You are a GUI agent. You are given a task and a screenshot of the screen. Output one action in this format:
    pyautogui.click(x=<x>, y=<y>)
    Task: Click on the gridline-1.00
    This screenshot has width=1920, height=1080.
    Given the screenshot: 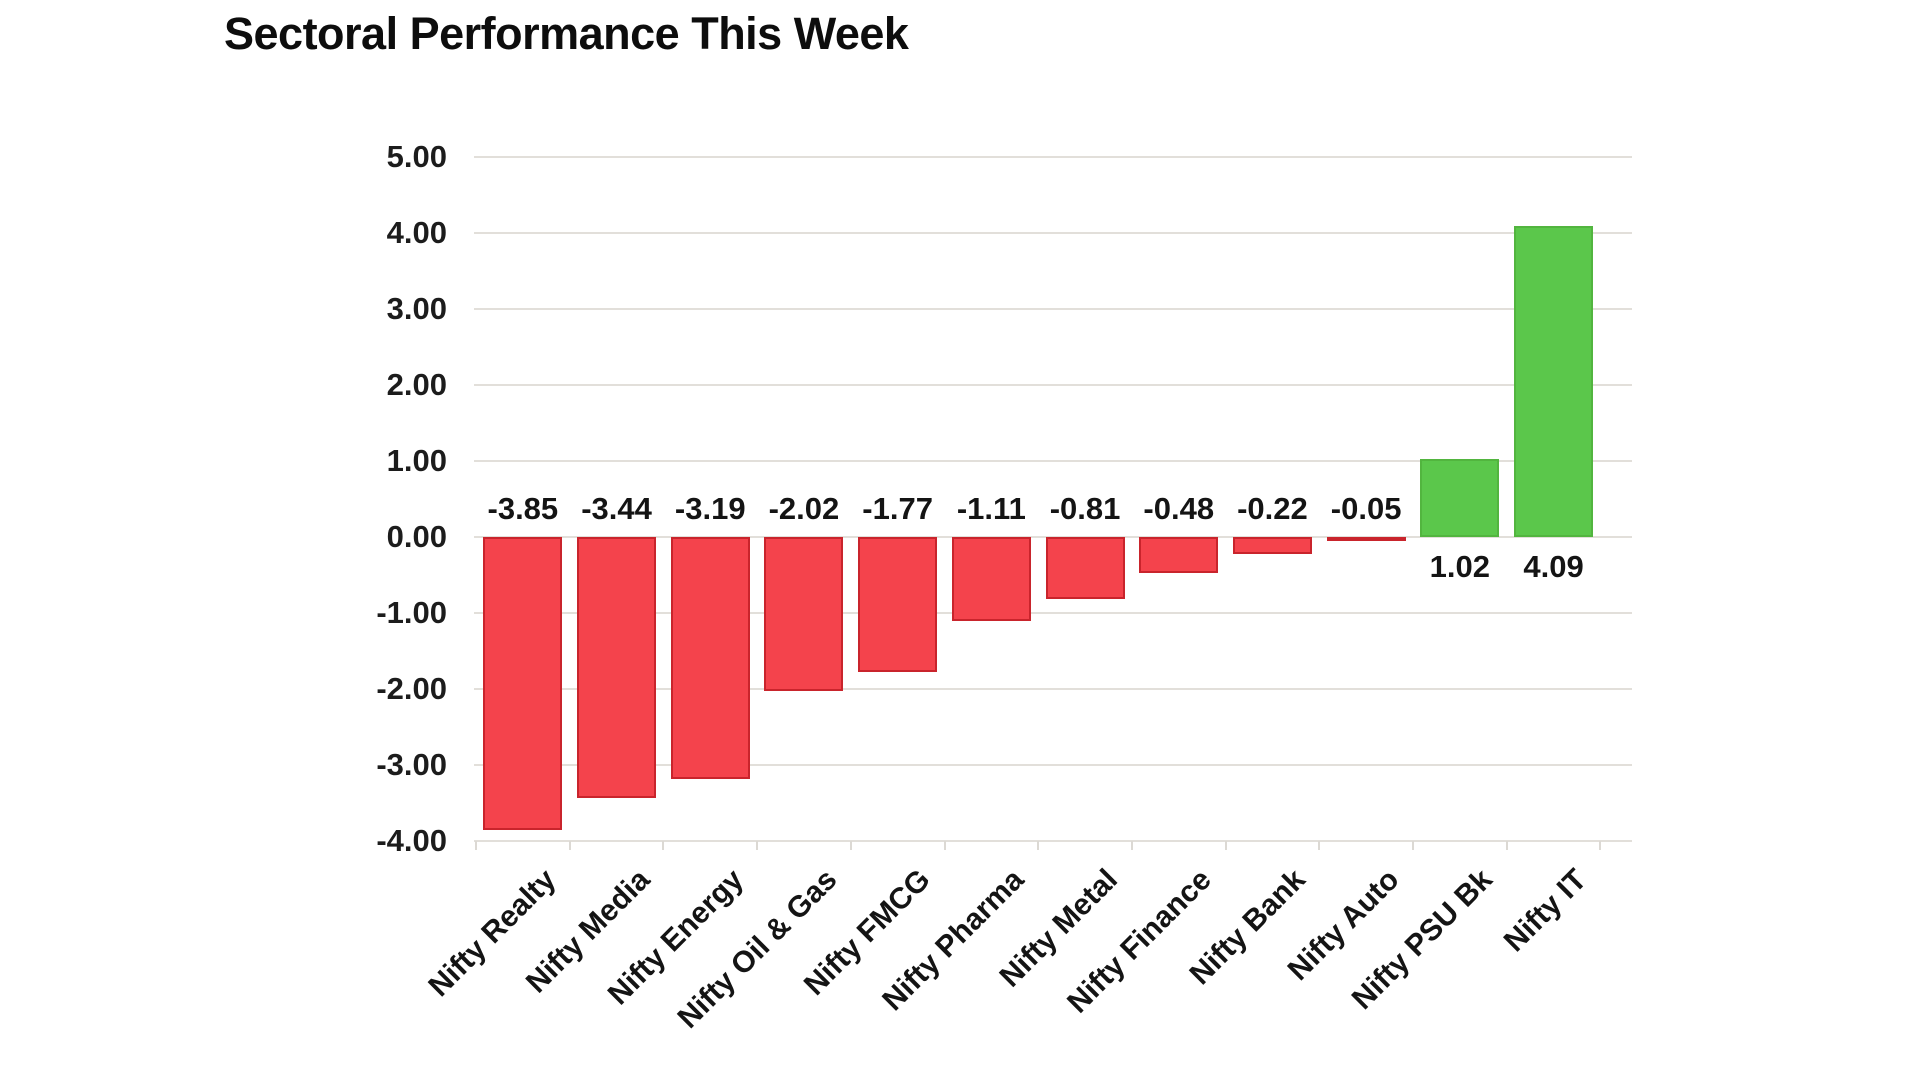 What is the action you would take?
    pyautogui.click(x=1053, y=461)
    